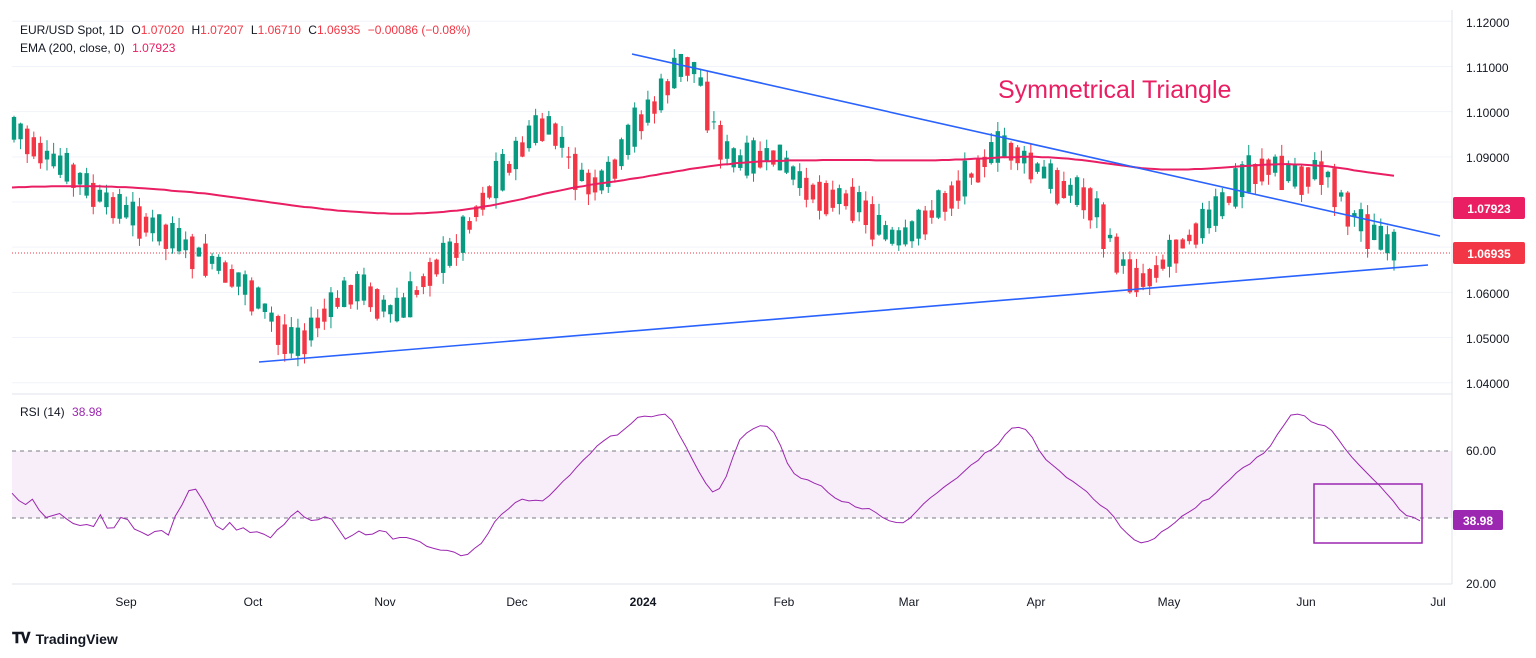 The image size is (1536, 658). I want to click on change-value: −0.00086 (−0.08%), so click(419, 30).